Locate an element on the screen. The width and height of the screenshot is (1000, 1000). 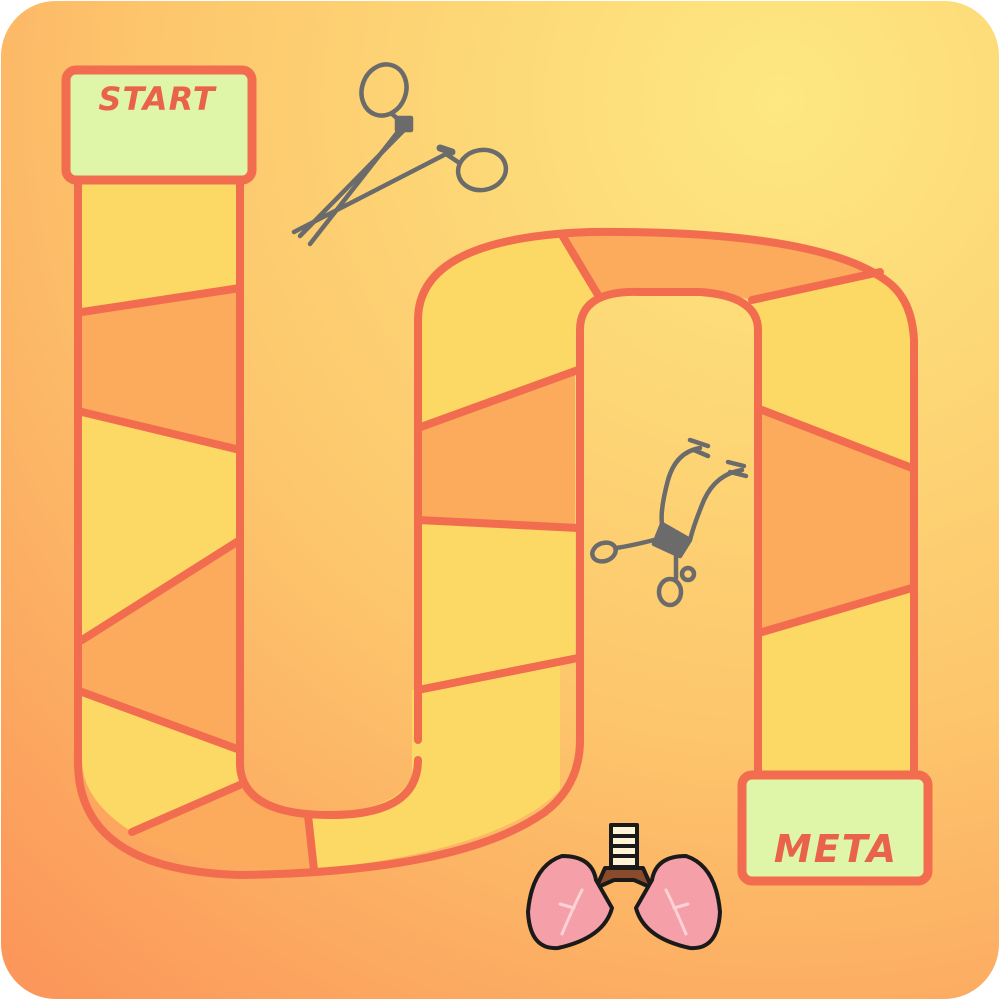
surgical-retractor-icon is located at coordinates (669, 522).